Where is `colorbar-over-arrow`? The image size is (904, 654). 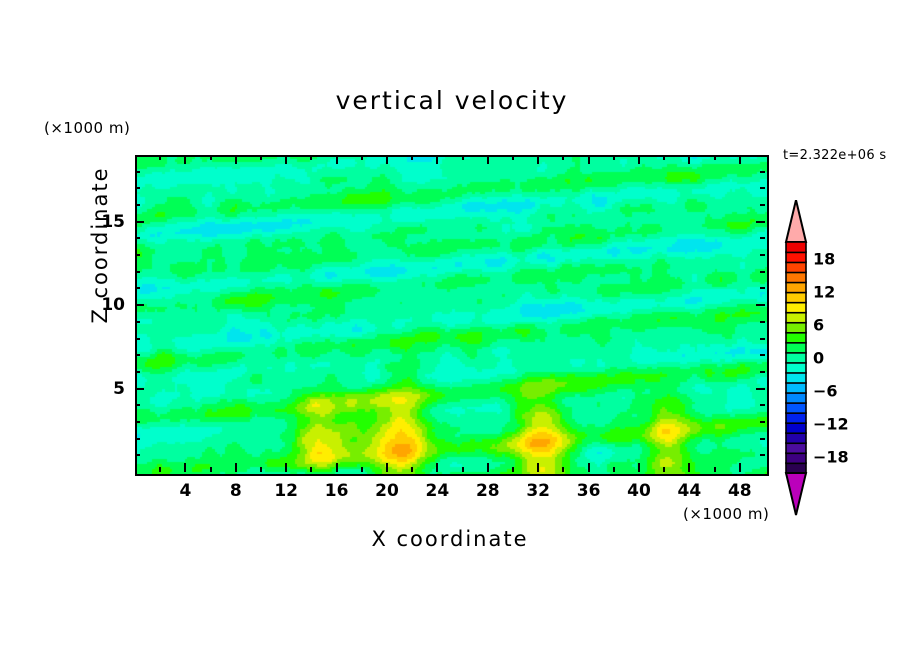
colorbar-over-arrow is located at coordinates (796, 221).